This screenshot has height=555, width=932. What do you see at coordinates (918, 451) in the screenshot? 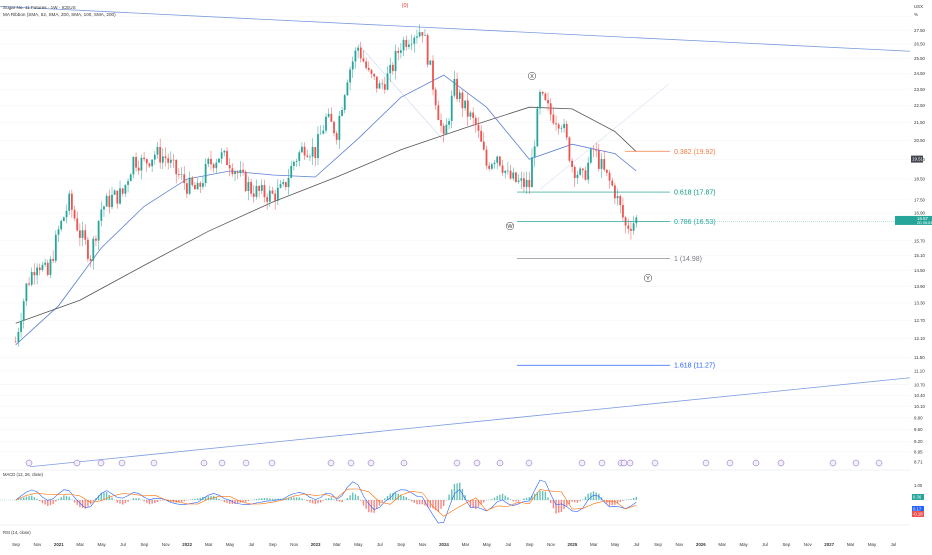
I see `y-tick-label: 8.95` at bounding box center [918, 451].